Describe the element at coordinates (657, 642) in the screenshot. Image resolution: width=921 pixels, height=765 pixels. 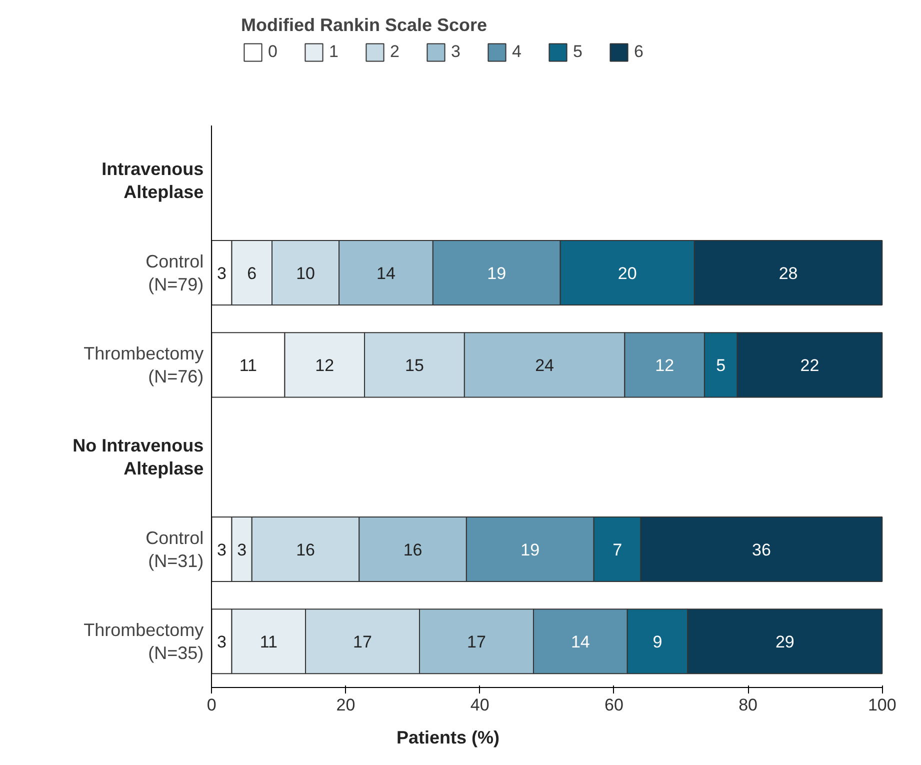
I see `data-label: 9` at that location.